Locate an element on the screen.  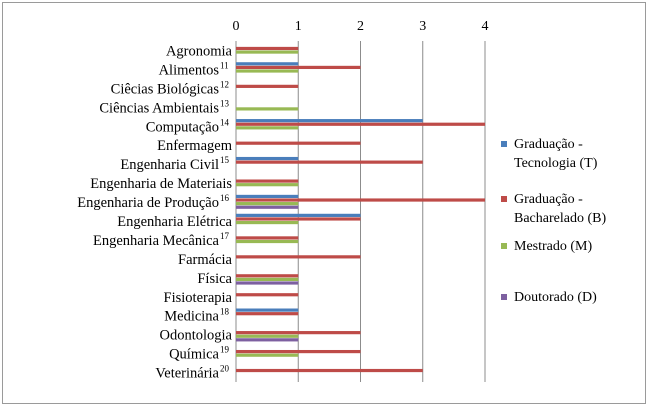
category-superscript: 12 is located at coordinates (224, 84).